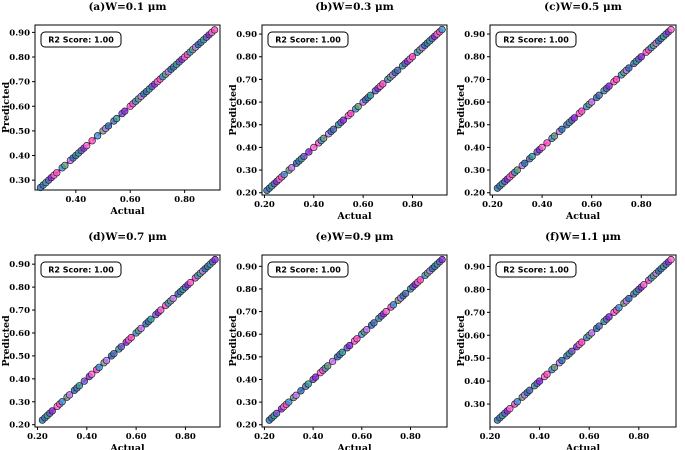 Image resolution: width=685 pixels, height=450 pixels. What do you see at coordinates (354, 7) in the screenshot?
I see `panel-title: (b)W=0.3 μm` at bounding box center [354, 7].